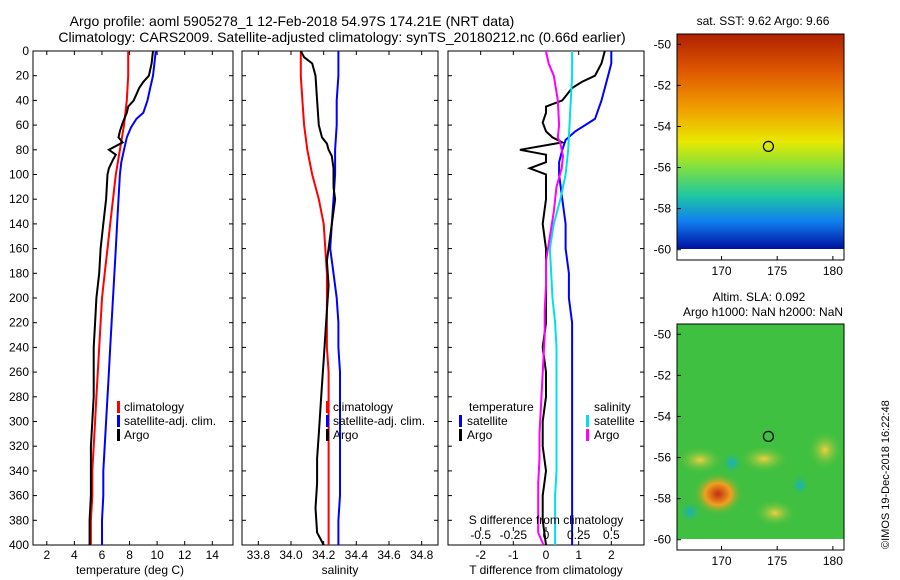 The height and width of the screenshot is (580, 900). What do you see at coordinates (340, 570) in the screenshot?
I see `salinity-xlabel: salinity` at bounding box center [340, 570].